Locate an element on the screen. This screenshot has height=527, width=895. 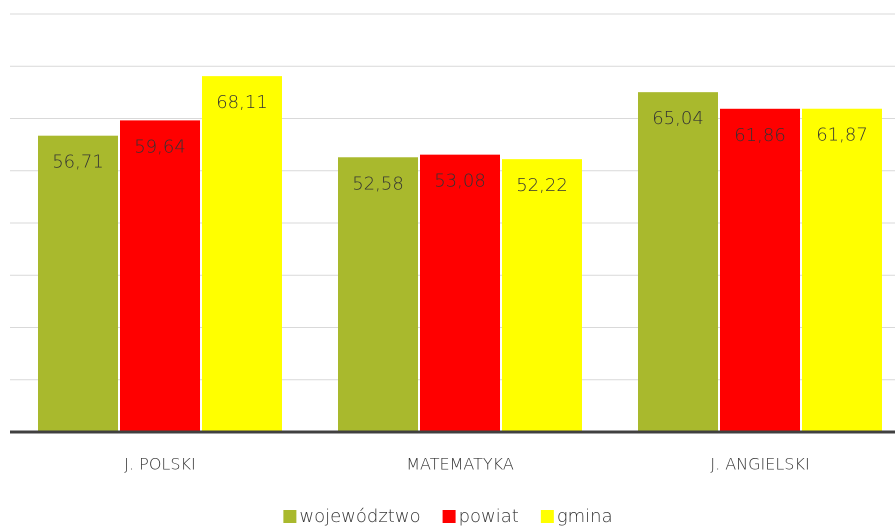
legend-label: powiat is located at coordinates (489, 516).